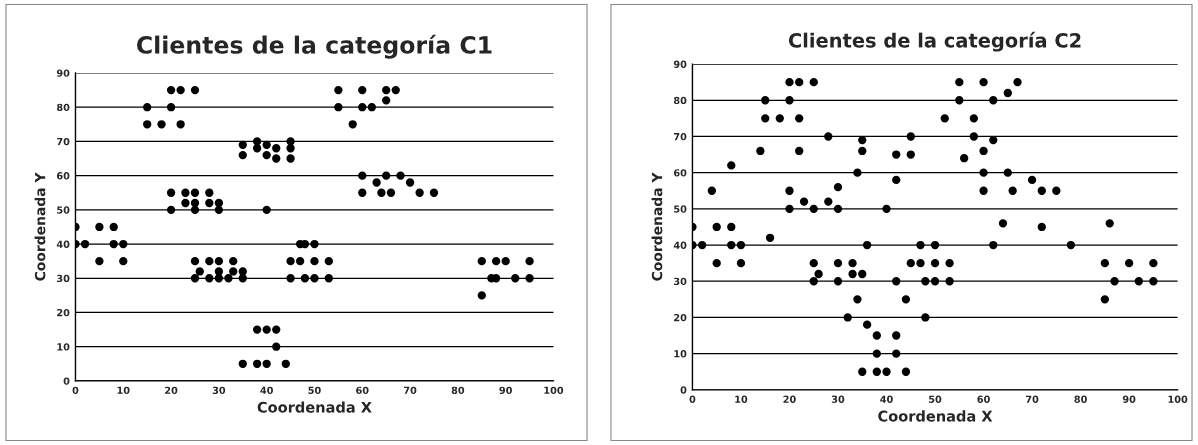  I want to click on chart-title: Clientes de la categoría C1, so click(314, 46).